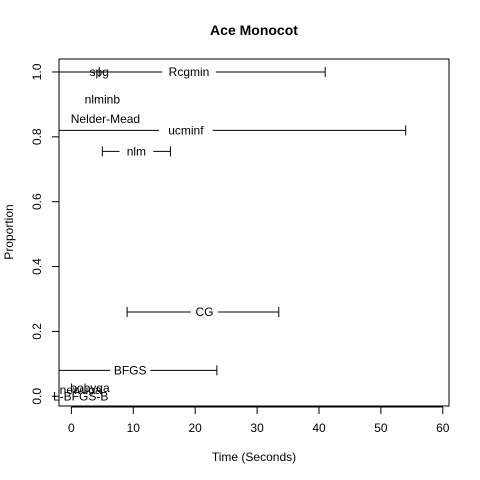 The height and width of the screenshot is (480, 480). I want to click on method-label: nlminb, so click(103, 100).